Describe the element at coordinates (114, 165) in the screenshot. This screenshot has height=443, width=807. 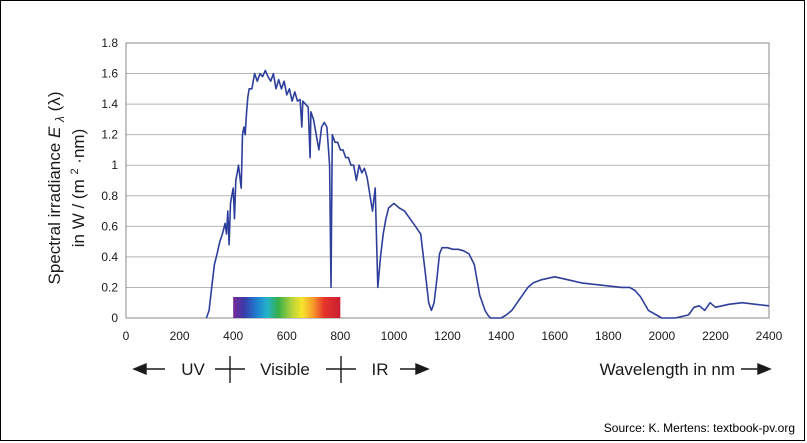
I see `y-tick-label: 1` at that location.